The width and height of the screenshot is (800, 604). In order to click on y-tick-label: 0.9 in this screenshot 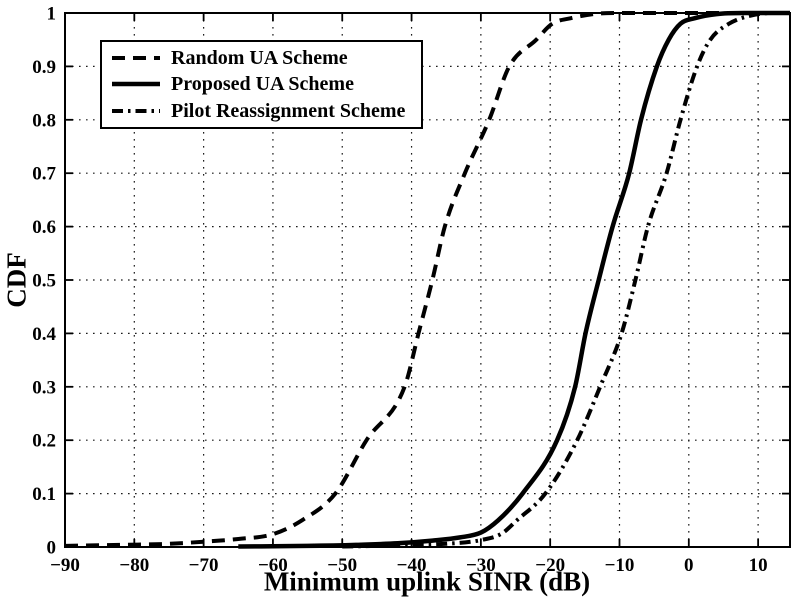, I will do `click(44, 67)`.